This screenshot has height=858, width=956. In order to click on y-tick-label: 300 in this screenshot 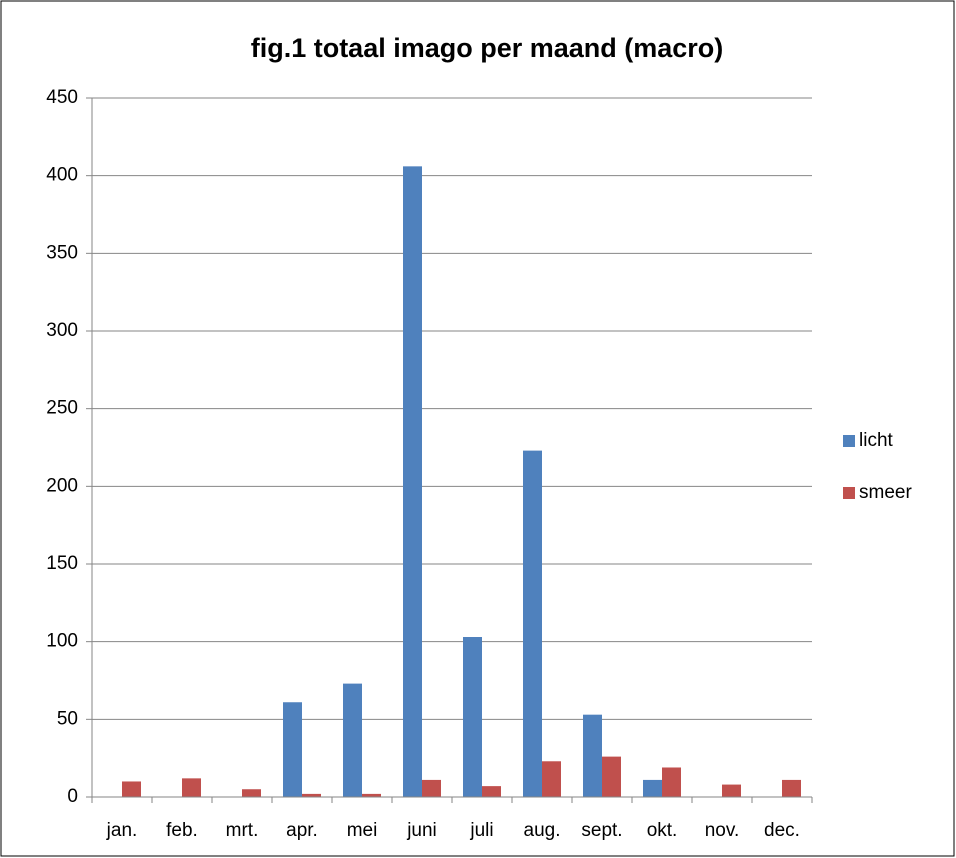, I will do `click(62, 330)`.